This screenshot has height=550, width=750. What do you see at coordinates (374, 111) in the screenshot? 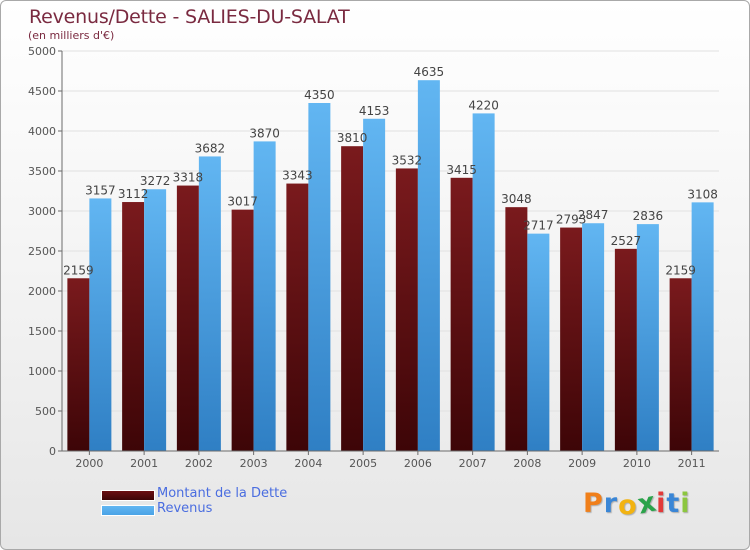
I see `data-label-revenue: 4153` at bounding box center [374, 111].